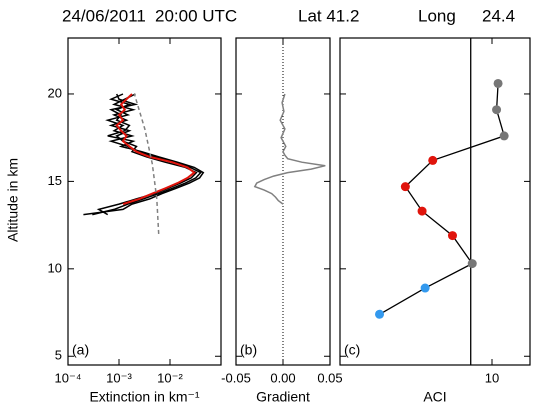  What do you see at coordinates (248, 350) in the screenshot?
I see `panel-label: (b)` at bounding box center [248, 350].